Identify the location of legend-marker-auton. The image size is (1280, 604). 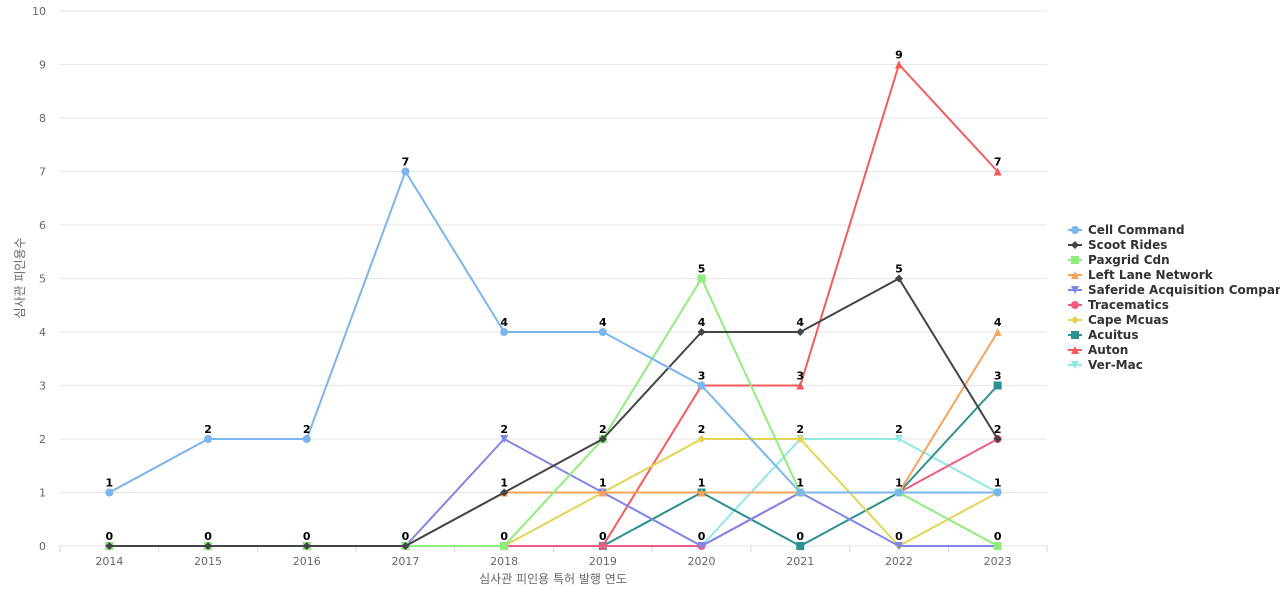
(1075, 350).